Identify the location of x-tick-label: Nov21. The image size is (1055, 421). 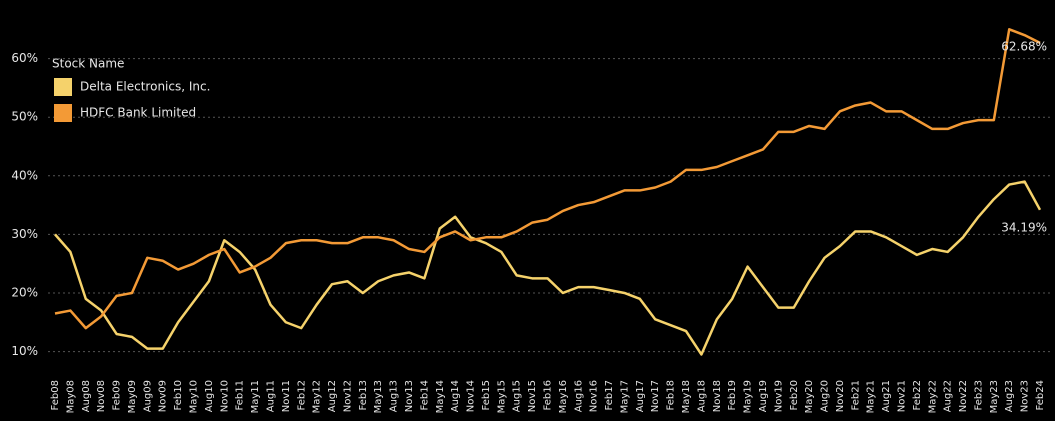
(901, 396).